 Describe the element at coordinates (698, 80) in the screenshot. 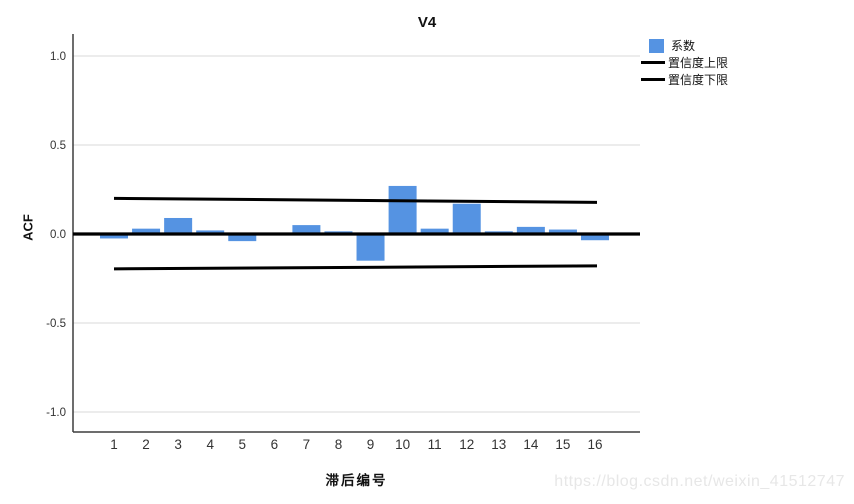

I see `legend-item-label: 置信度下限` at that location.